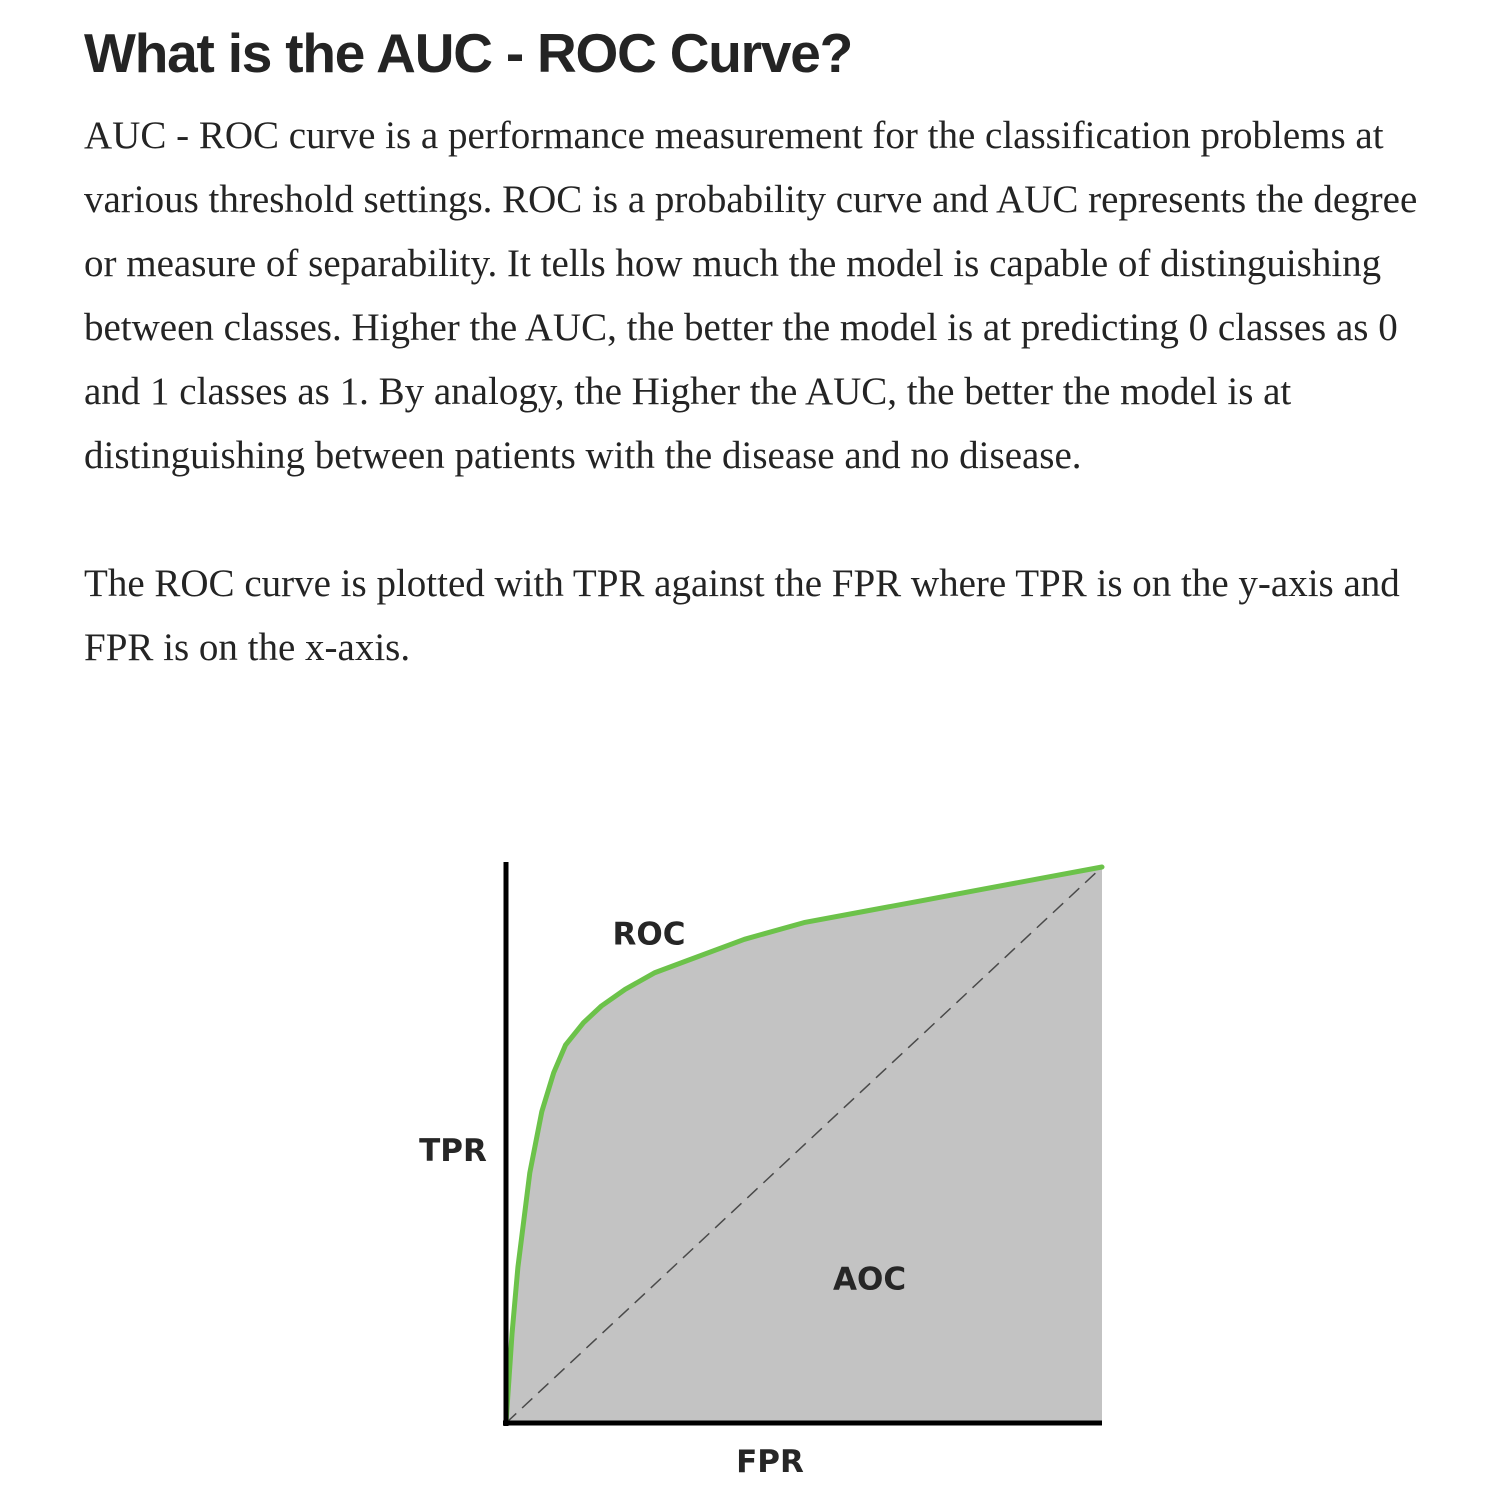  What do you see at coordinates (468, 53) in the screenshot?
I see `article-heading: What is the AUC - ROC Curve?` at bounding box center [468, 53].